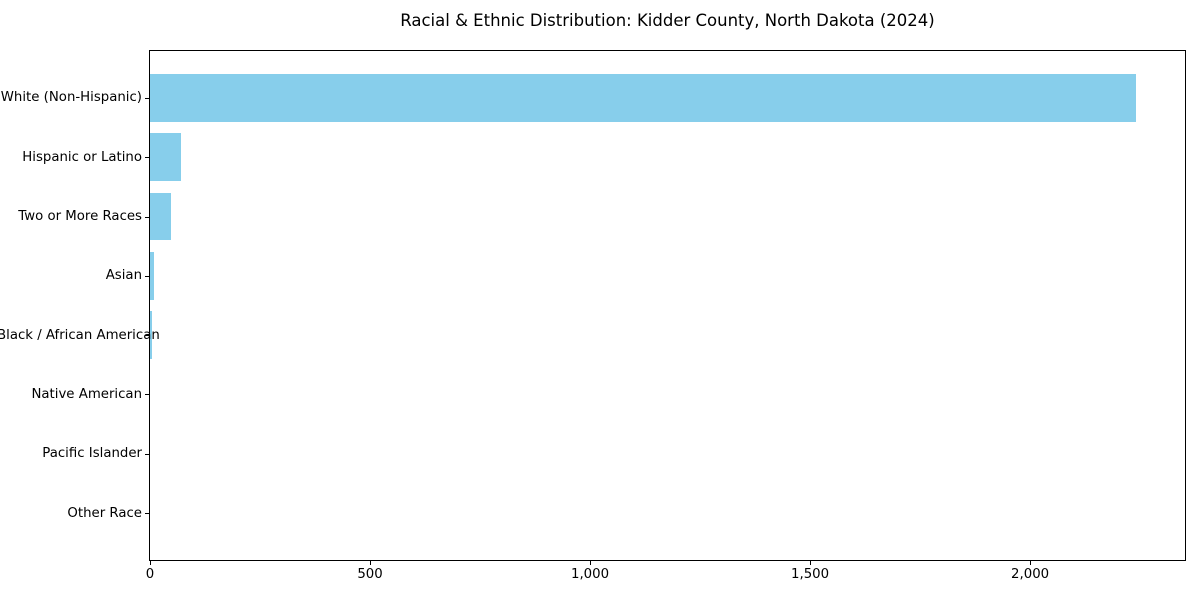 This screenshot has width=1200, height=600. Describe the element at coordinates (104, 513) in the screenshot. I see `y-tick-label: Other Race` at that location.